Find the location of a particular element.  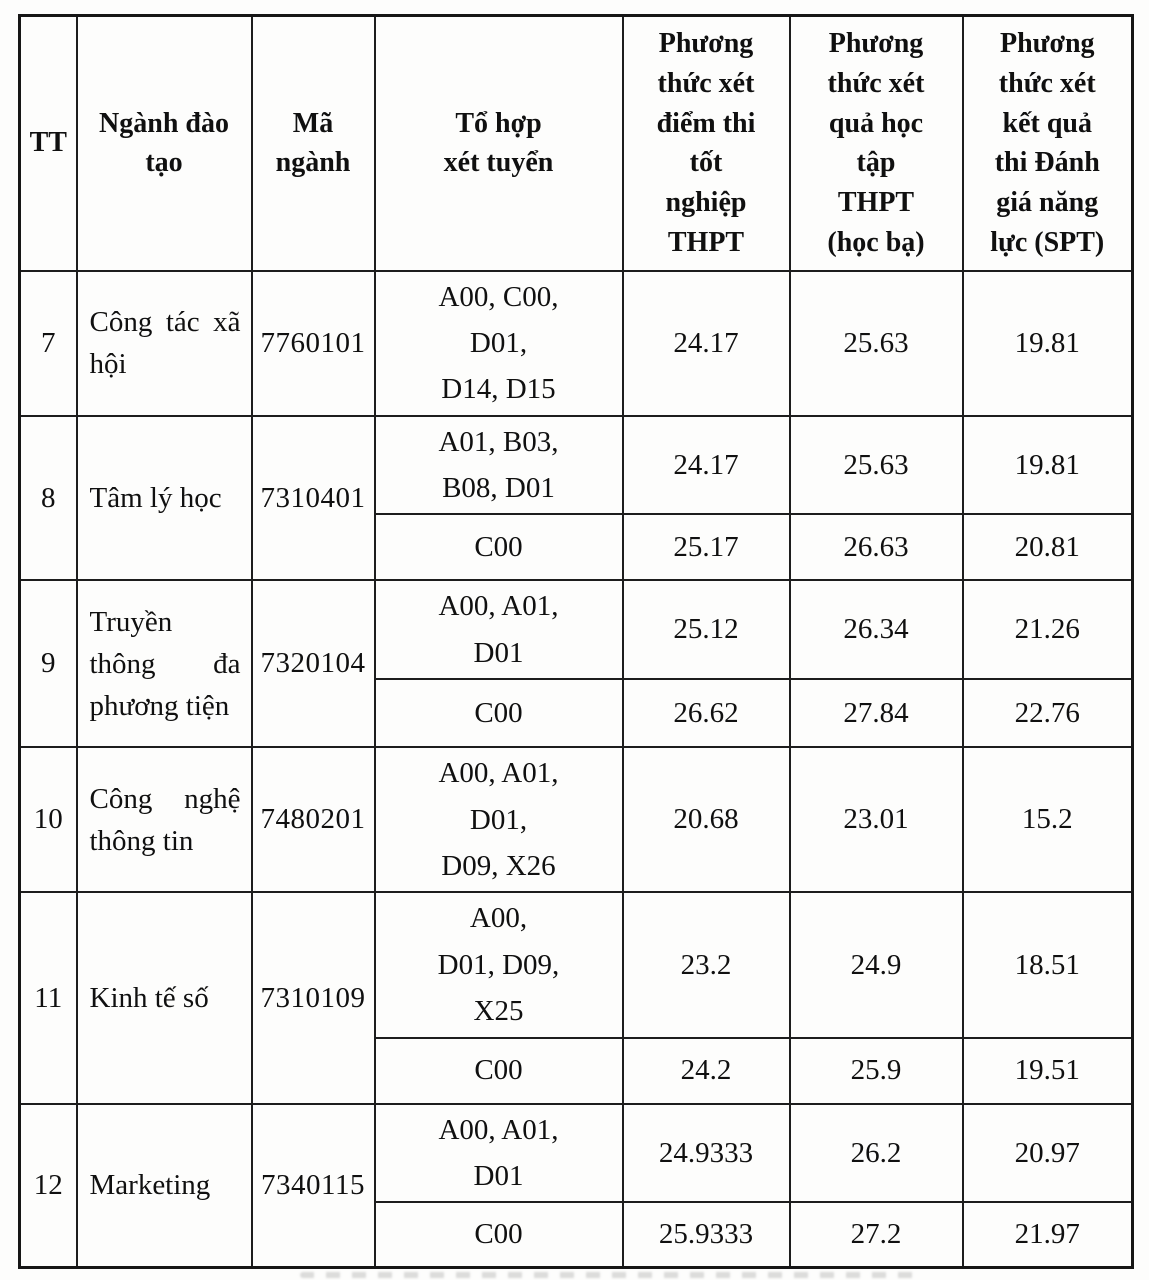

cell-combo: A01, B03, B08, D01 is located at coordinates (498, 465).